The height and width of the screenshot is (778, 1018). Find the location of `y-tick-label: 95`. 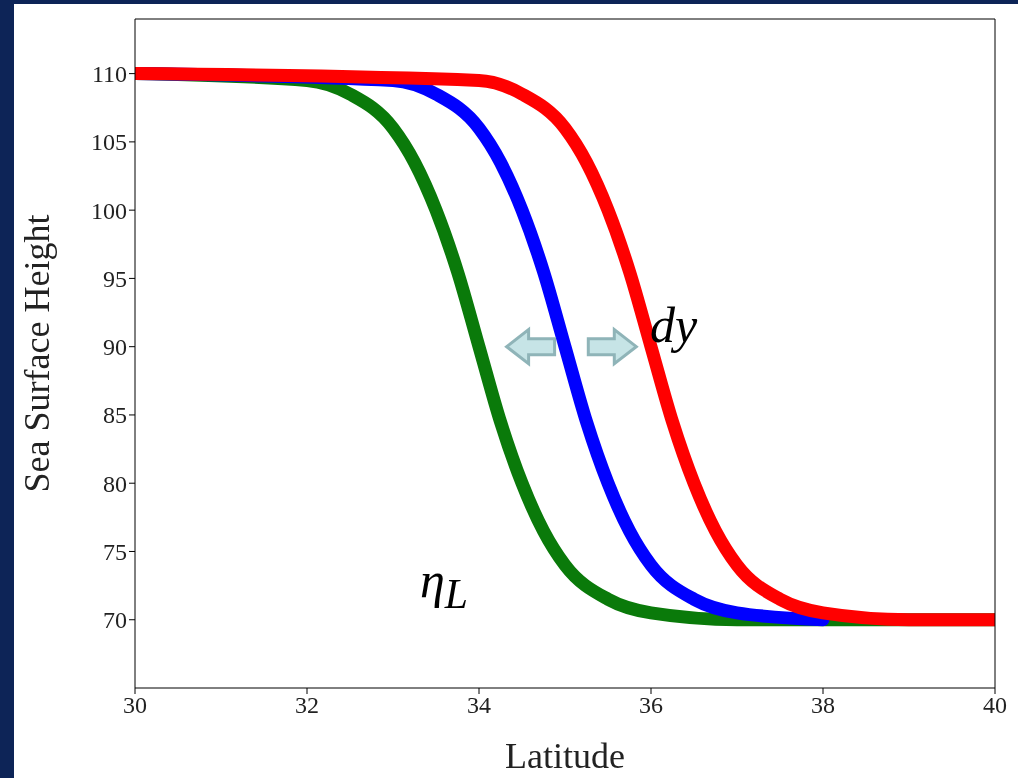

y-tick-label: 95 is located at coordinates (115, 278).